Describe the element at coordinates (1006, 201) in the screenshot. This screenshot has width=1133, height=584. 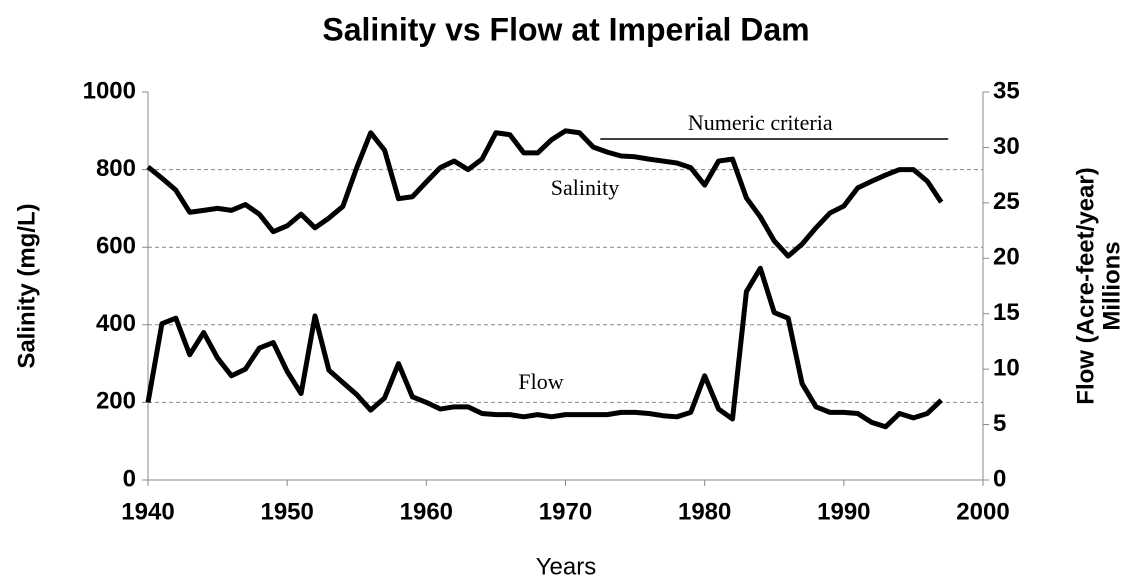
I see `y2-tick-label: 25` at that location.